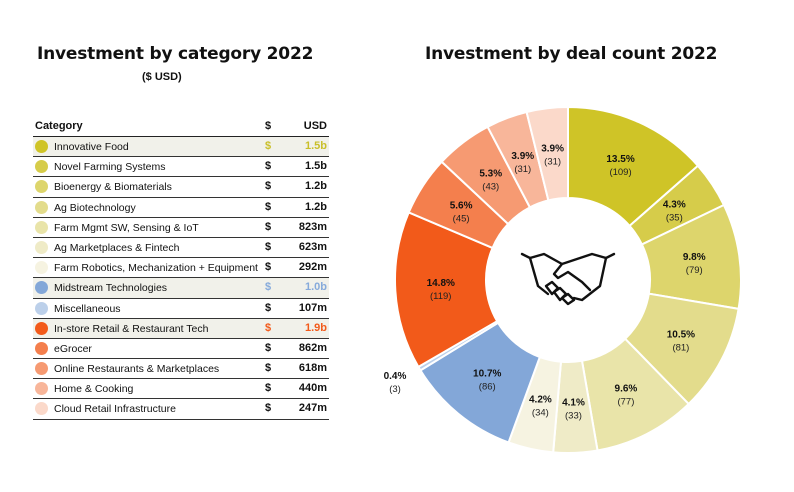 Image resolution: width=794 pixels, height=492 pixels. What do you see at coordinates (181, 288) in the screenshot?
I see `table-row: Midstream Technologies $1.0b` at bounding box center [181, 288].